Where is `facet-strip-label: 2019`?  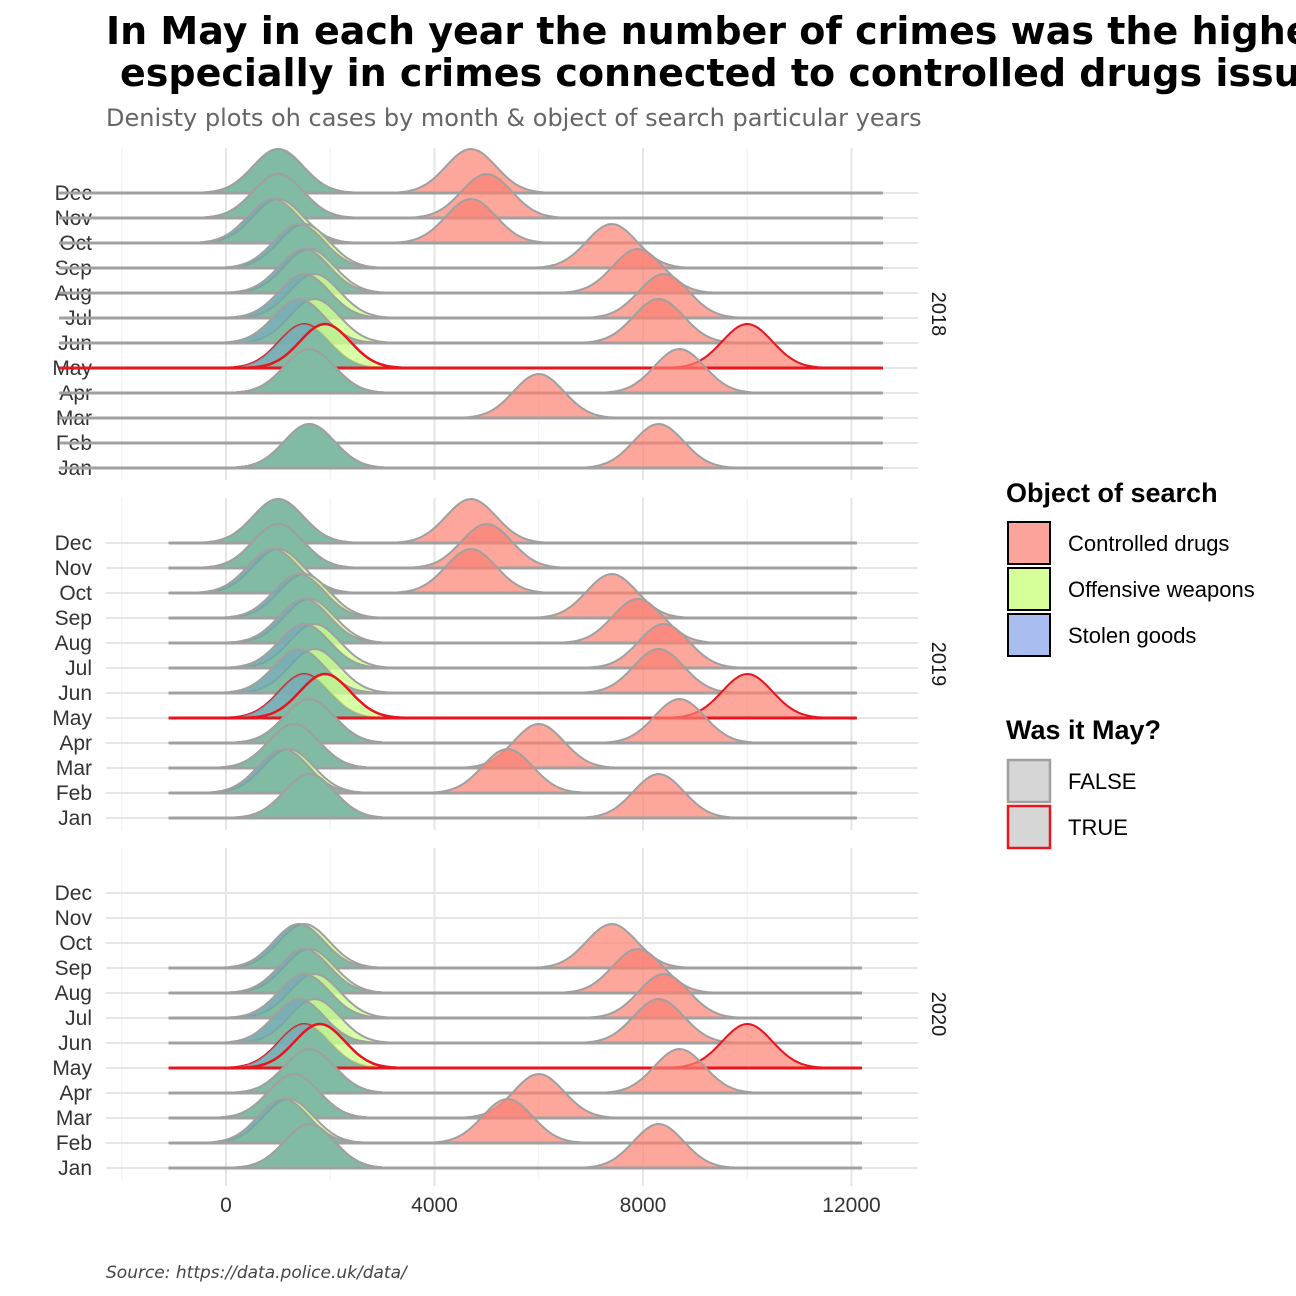 facet-strip-label: 2019 is located at coordinates (938, 664).